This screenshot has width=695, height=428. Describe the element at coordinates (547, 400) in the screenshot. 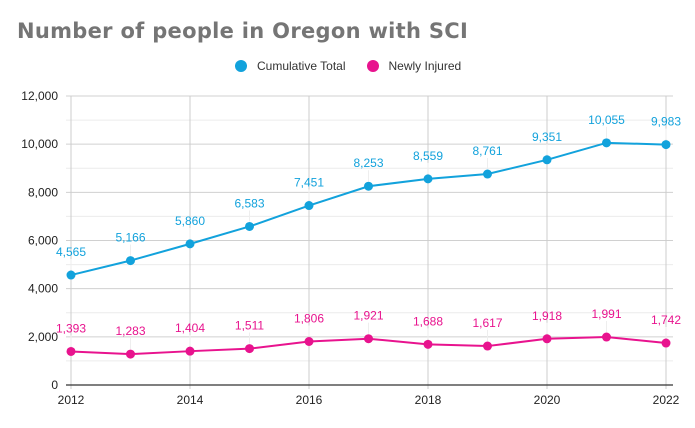

I see `x-tick-label: 2020` at that location.